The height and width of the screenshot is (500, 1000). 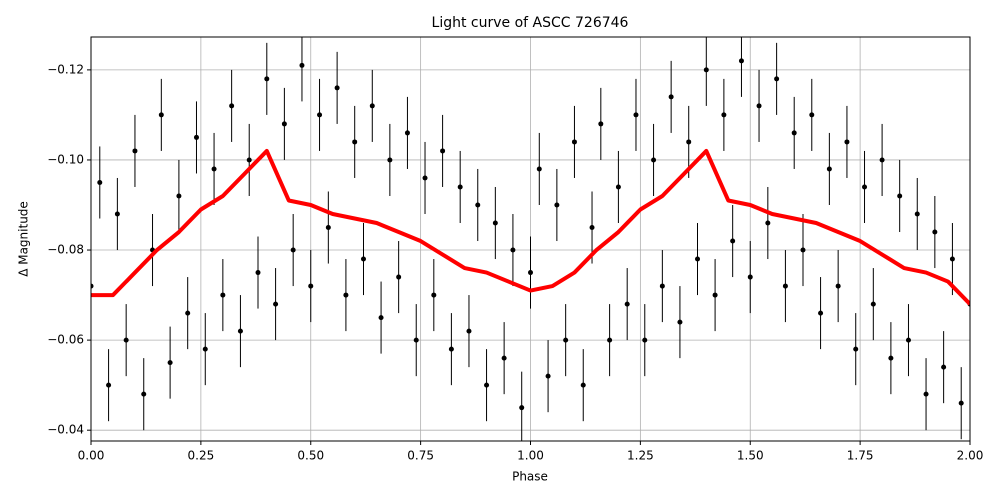 I want to click on x-tick-label: 1.00, so click(x=530, y=456).